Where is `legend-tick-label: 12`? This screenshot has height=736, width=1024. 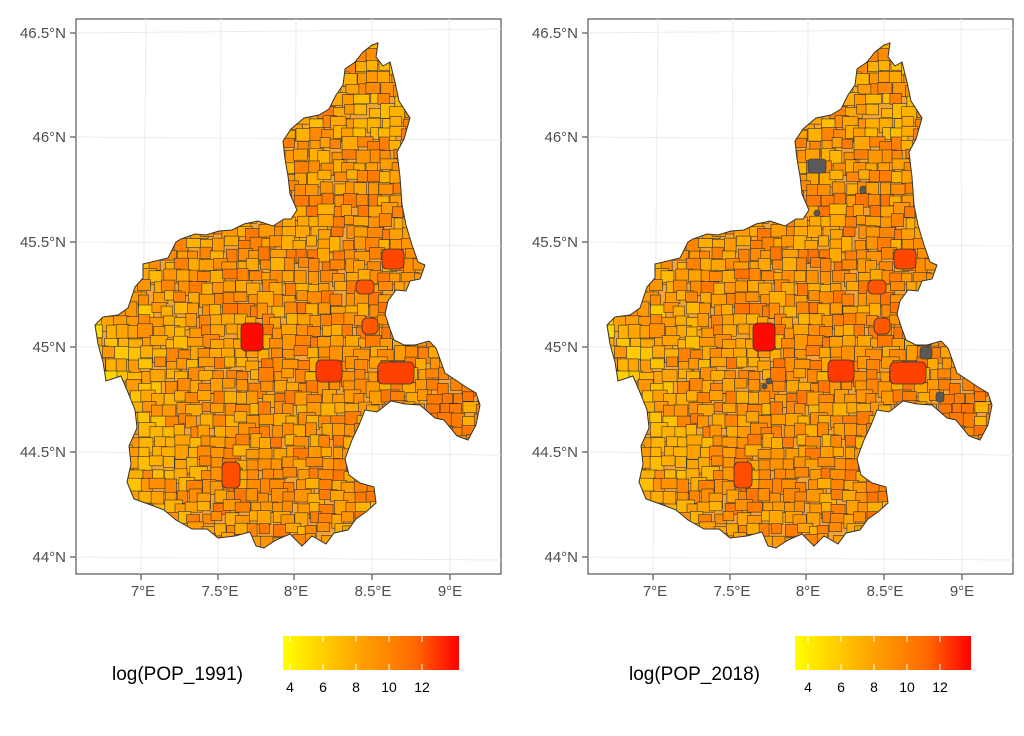 legend-tick-label: 12 is located at coordinates (940, 687).